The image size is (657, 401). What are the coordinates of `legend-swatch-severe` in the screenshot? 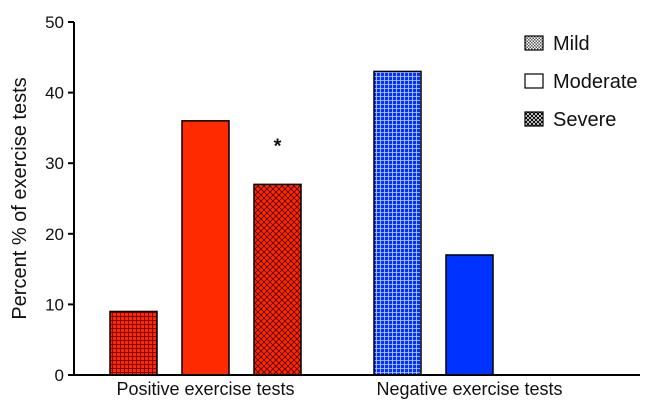 It's located at (534, 119).